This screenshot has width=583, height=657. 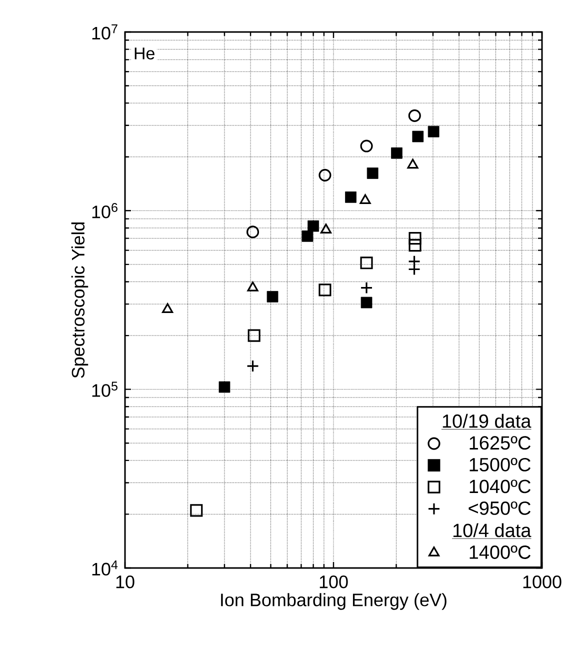 I want to click on legend-label: <950ºC, so click(x=499, y=508).